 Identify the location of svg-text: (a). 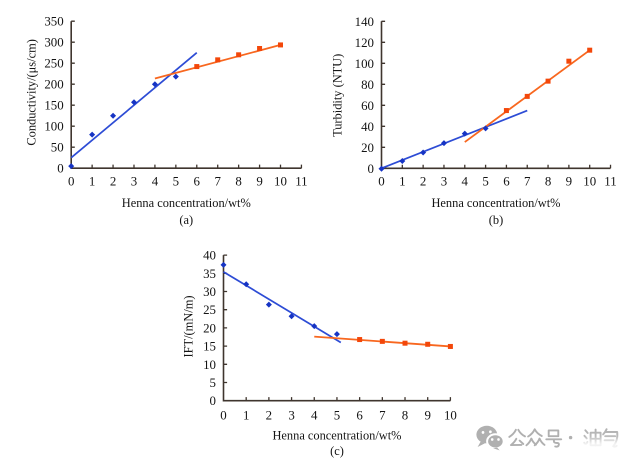
(186, 220).